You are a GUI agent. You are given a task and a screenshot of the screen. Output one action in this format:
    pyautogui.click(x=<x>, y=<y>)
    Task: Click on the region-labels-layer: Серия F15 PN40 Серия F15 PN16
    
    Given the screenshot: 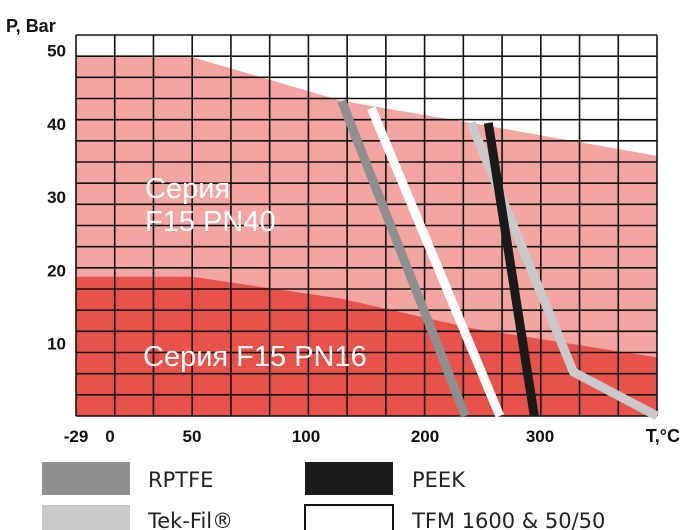 What is the action you would take?
    pyautogui.click(x=255, y=273)
    